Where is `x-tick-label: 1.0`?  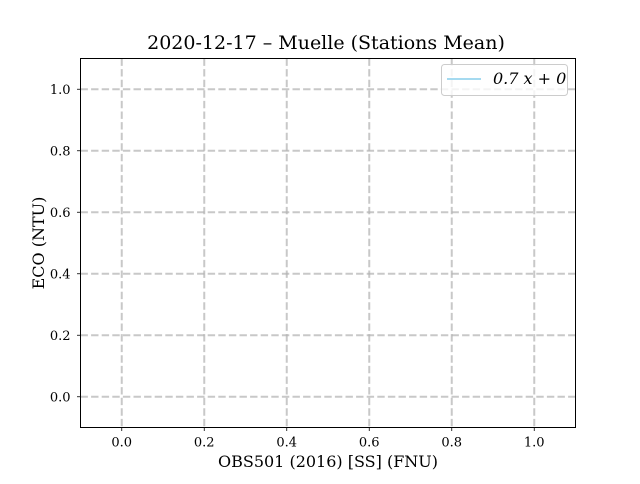
x-tick-label: 1.0 is located at coordinates (534, 443).